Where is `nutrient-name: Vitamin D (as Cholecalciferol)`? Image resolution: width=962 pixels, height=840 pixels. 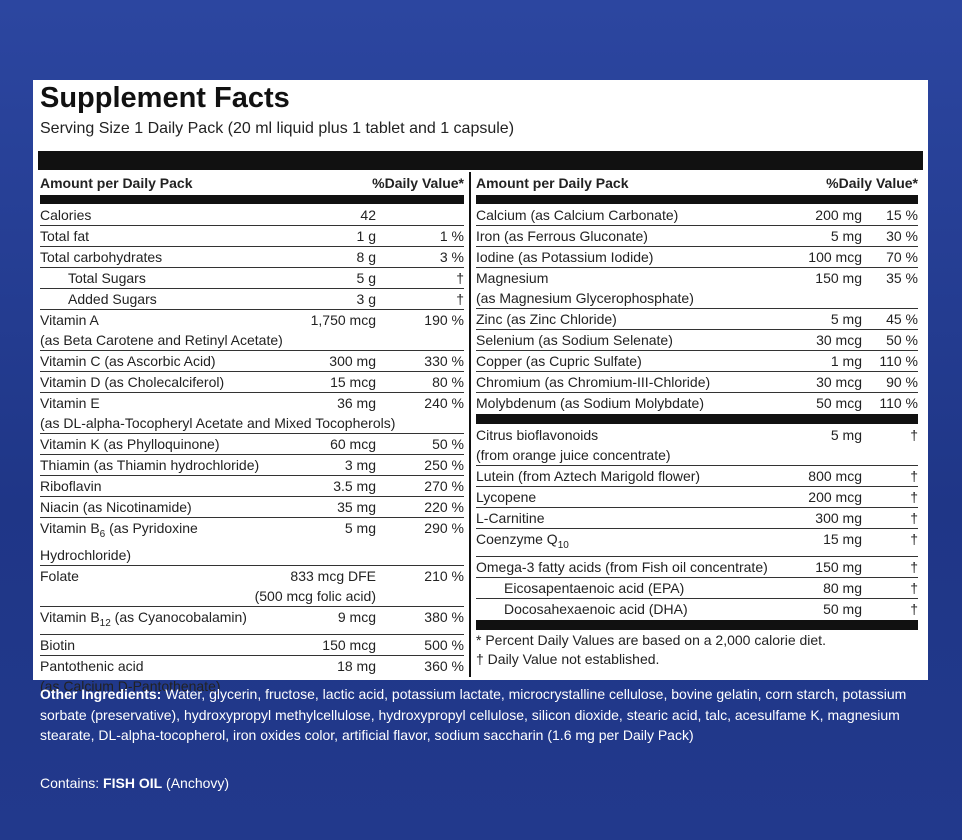
nutrient-name: Vitamin D (as Cholecalciferol) is located at coordinates (158, 382).